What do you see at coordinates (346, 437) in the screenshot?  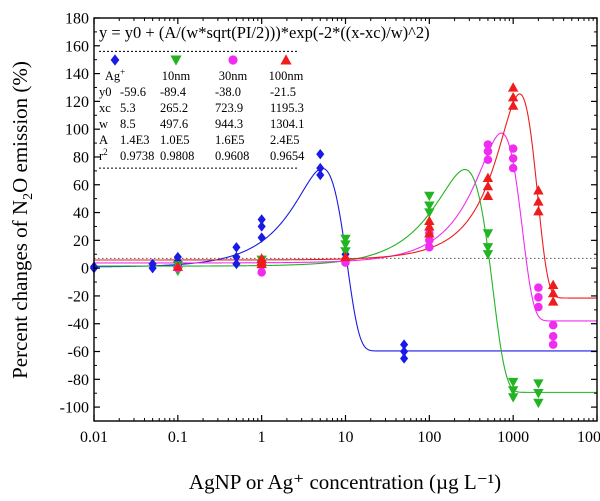 I see `x-tick-label: 10` at bounding box center [346, 437].